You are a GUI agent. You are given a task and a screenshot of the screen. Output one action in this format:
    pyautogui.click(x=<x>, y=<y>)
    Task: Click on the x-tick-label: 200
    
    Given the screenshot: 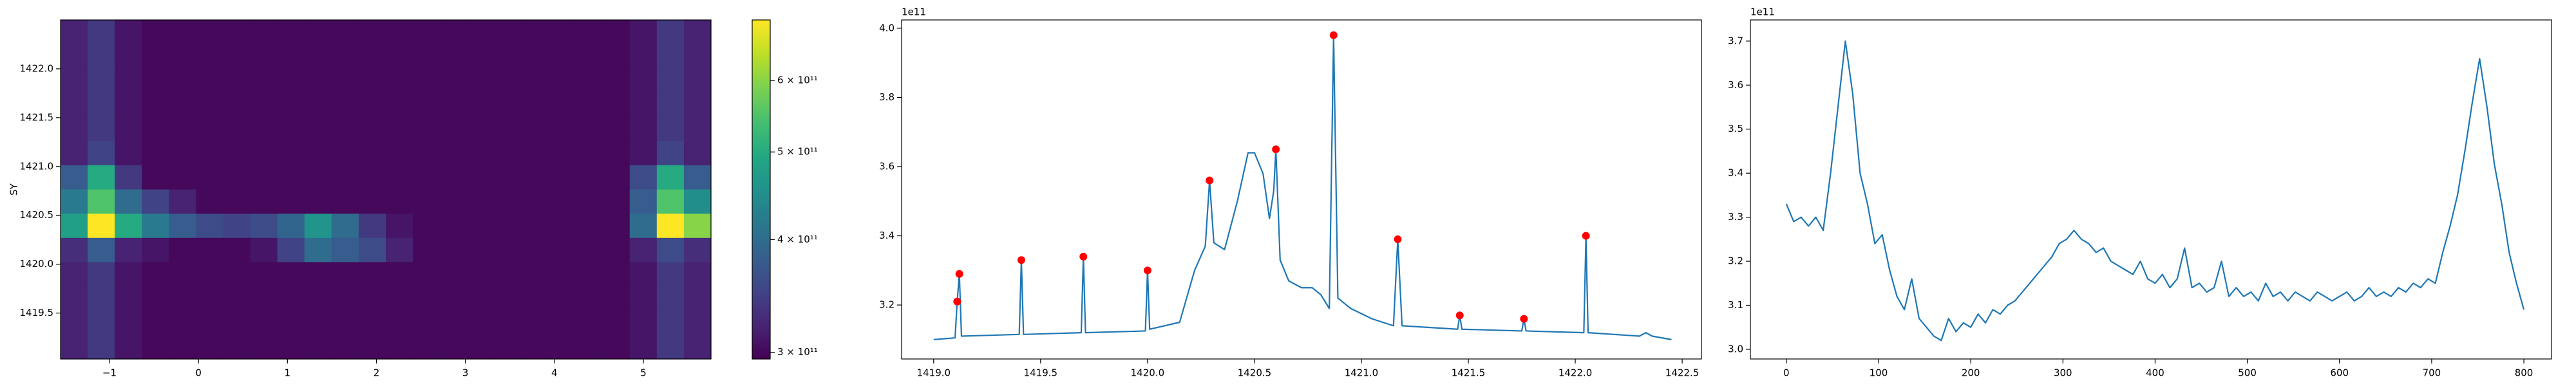 What is the action you would take?
    pyautogui.click(x=1971, y=373)
    